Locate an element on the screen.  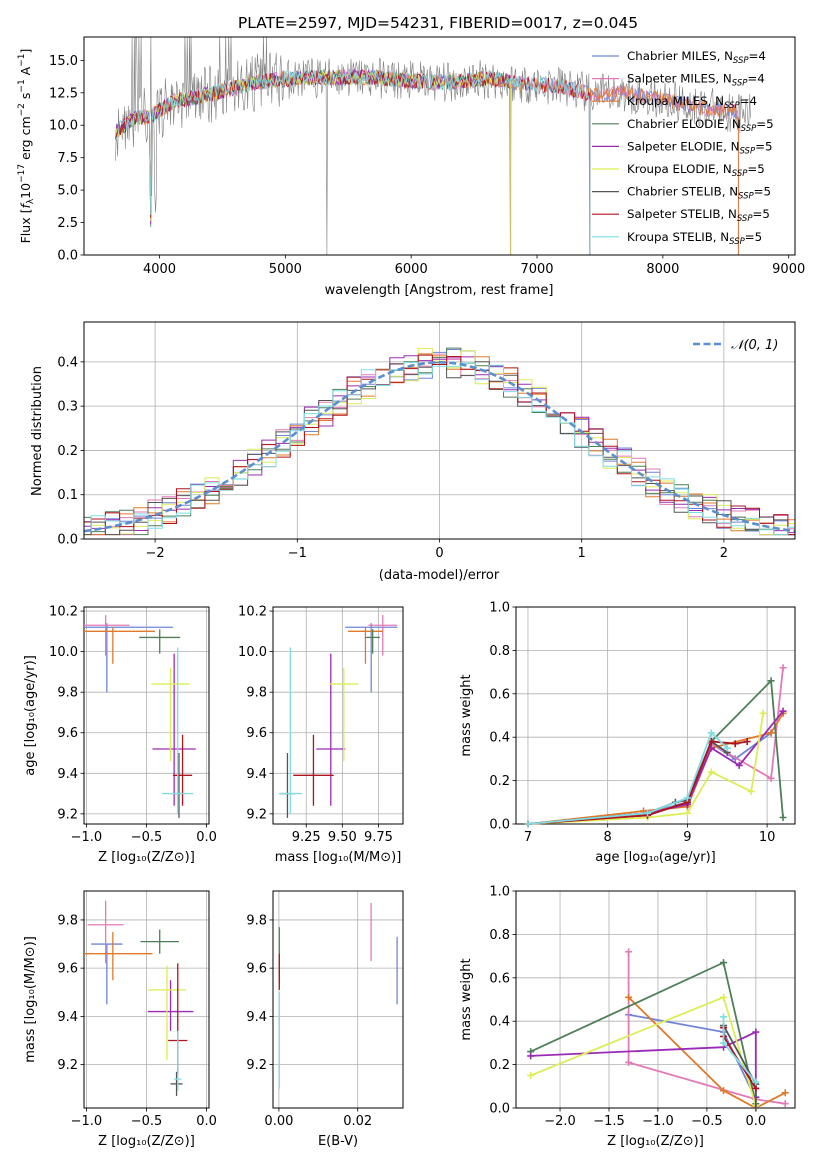
spectrum-xlabel: wavelength [Angstrom, rest frame] is located at coordinates (439, 290).